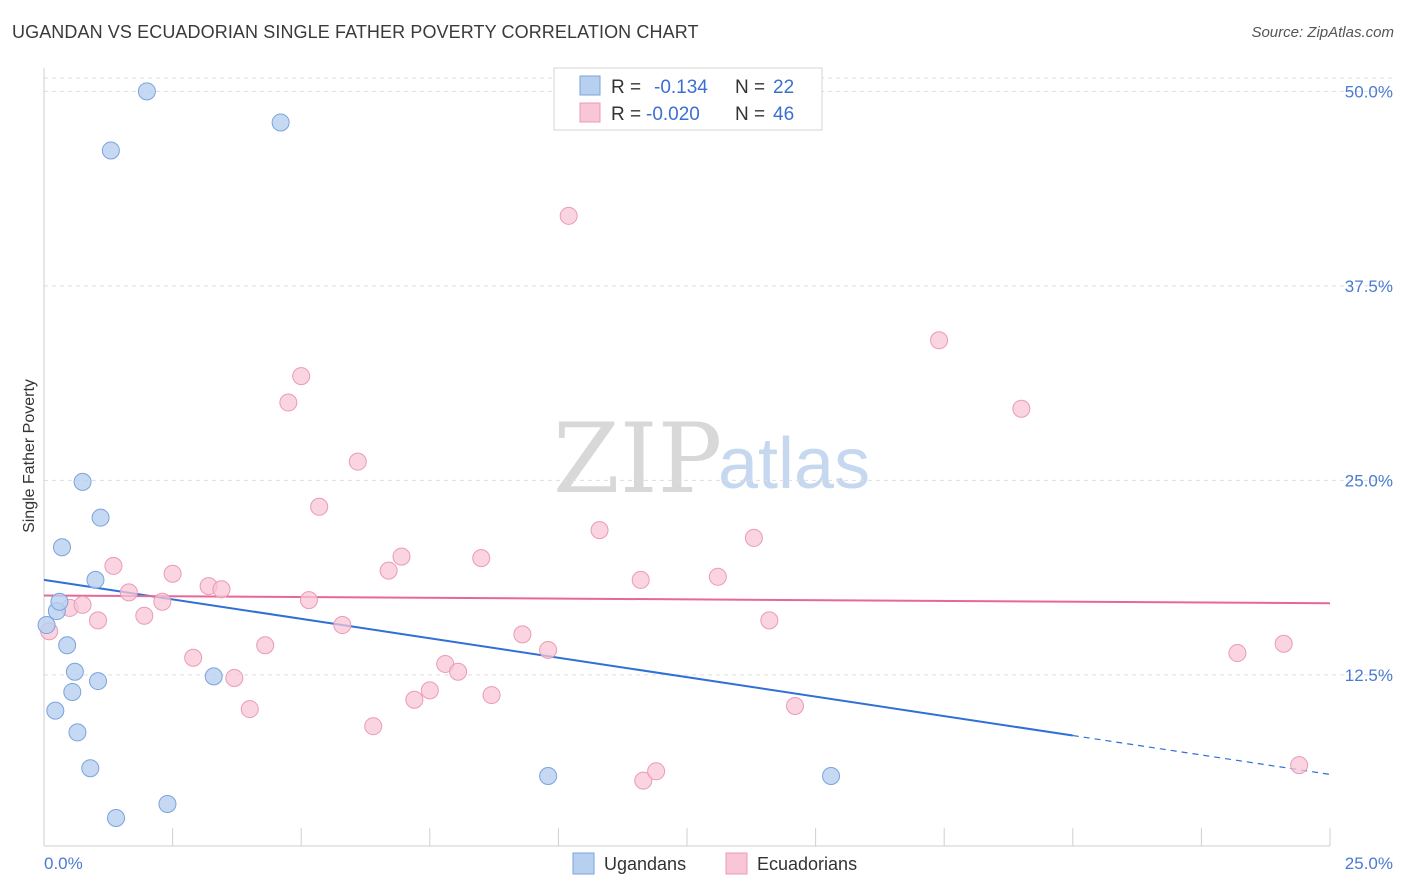 This screenshot has height=892, width=1406. Describe the element at coordinates (688, 99) in the screenshot. I see `legend-box: R = -0.134 N = 22 R = -0.020 N = 46` at that location.